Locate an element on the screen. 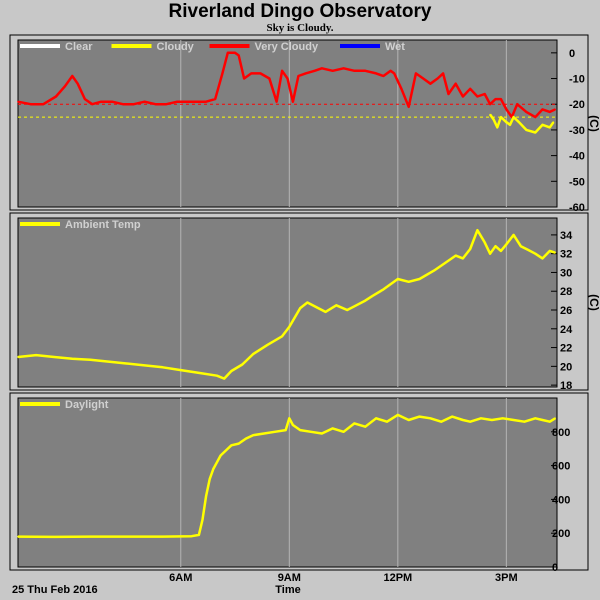 This screenshot has height=600, width=600. x-tick-label: 9AM is located at coordinates (289, 578).